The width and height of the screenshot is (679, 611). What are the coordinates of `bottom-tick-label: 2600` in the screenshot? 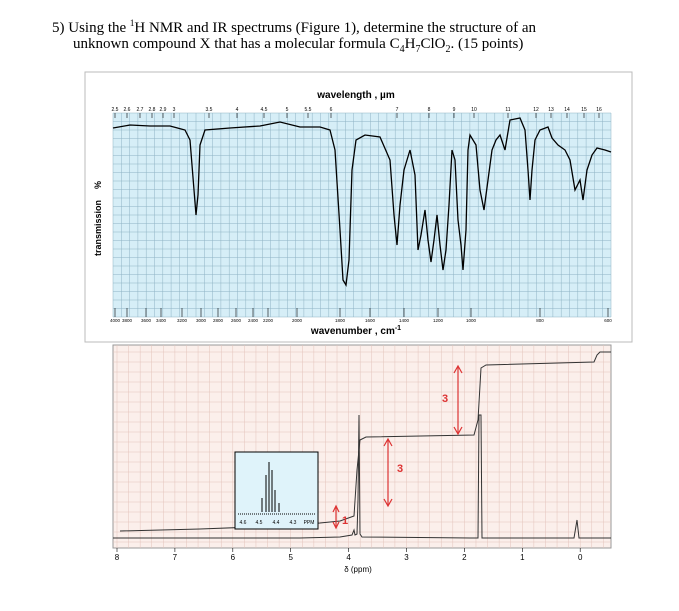 It's located at (236, 320).